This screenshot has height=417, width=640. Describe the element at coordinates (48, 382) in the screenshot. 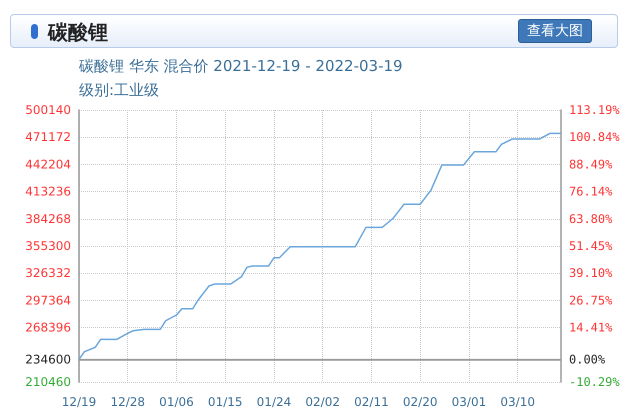

I see `y-tick-label: 210460` at that location.